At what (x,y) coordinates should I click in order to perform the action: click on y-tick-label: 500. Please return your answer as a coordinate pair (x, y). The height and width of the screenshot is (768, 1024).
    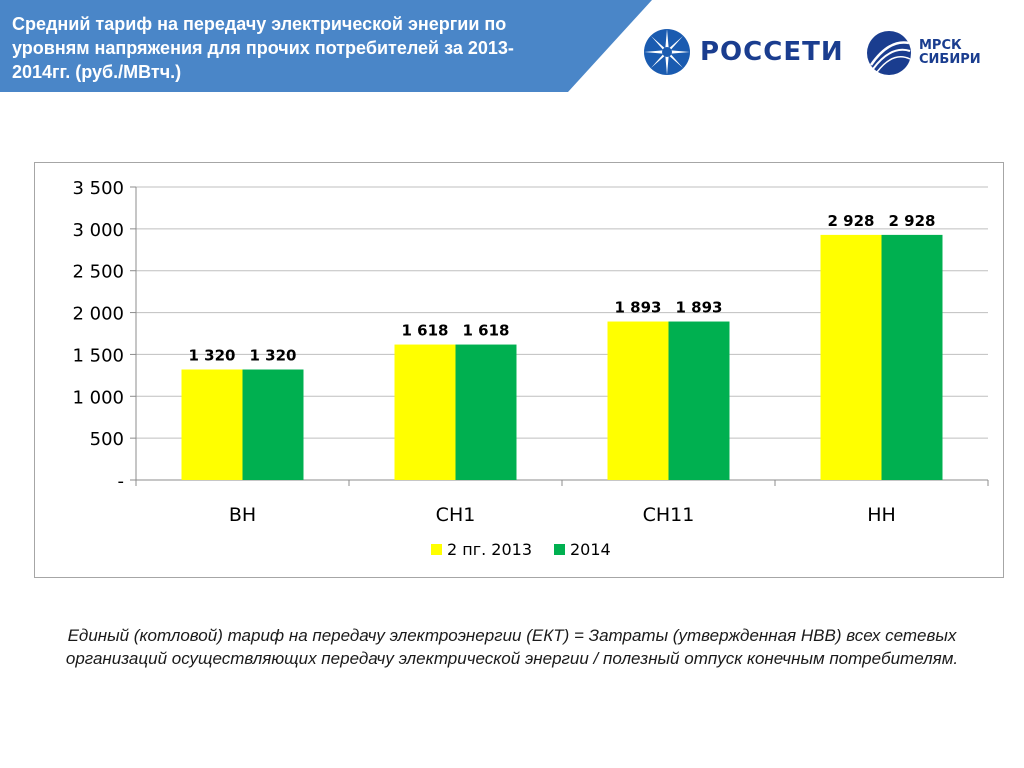
    Looking at the image, I should click on (107, 439).